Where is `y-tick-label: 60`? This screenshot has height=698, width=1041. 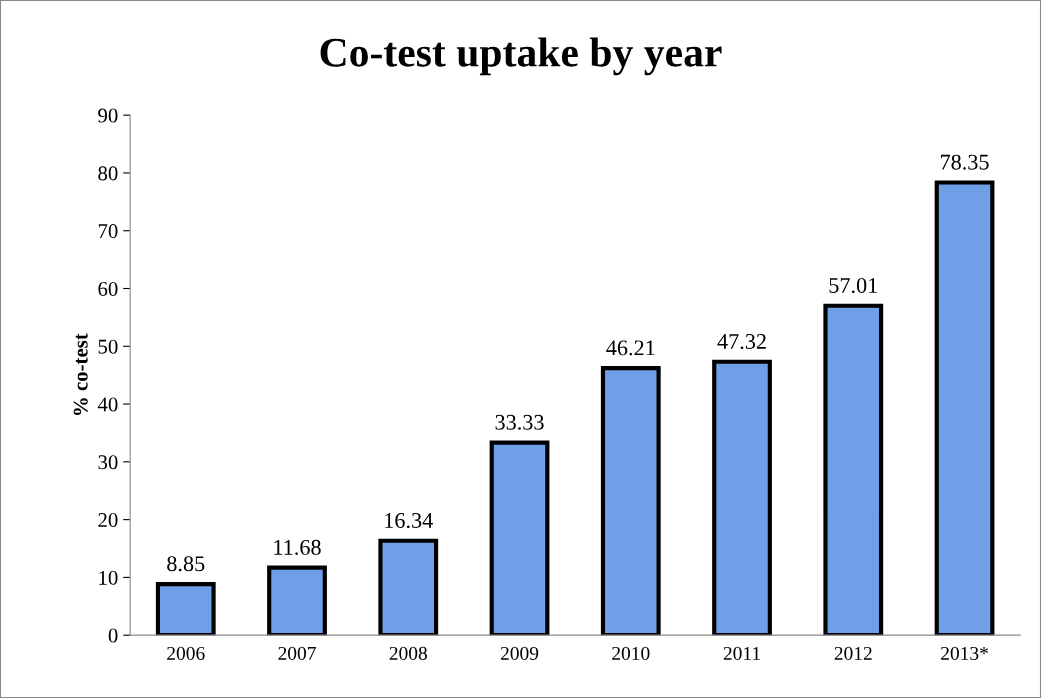 y-tick-label: 60 is located at coordinates (108, 288).